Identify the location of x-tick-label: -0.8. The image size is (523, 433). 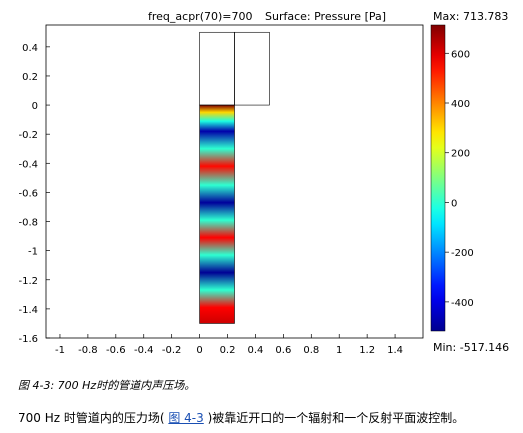
(88, 350).